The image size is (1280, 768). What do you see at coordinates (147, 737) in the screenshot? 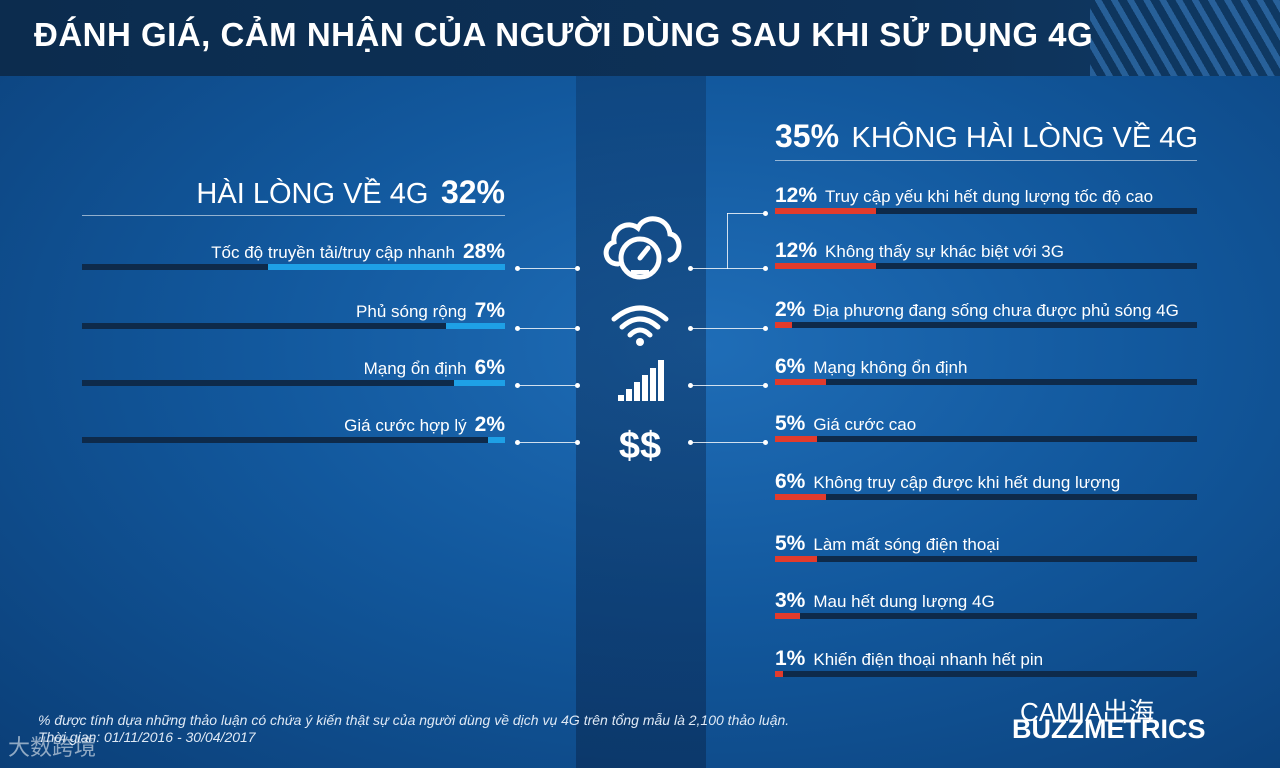
I see `footnote-line-2: Thời gian: 01/11/2016 - 30/04/2017` at bounding box center [147, 737].